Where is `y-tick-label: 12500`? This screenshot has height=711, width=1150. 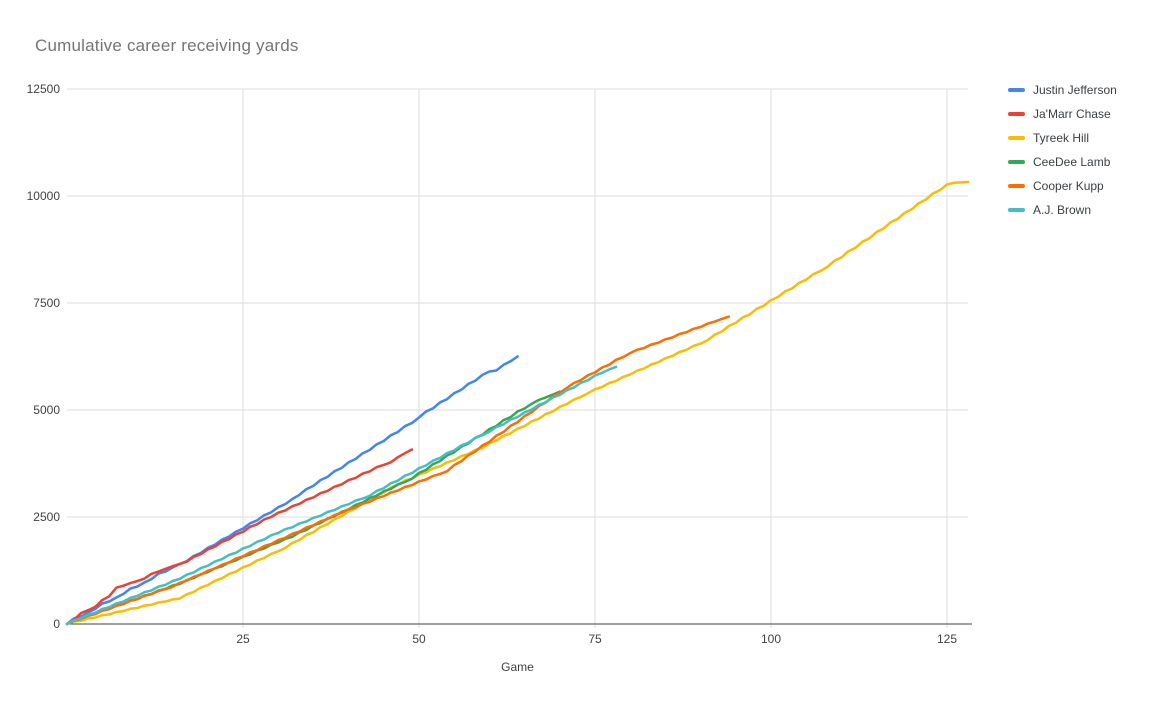
y-tick-label: 12500 is located at coordinates (44, 89).